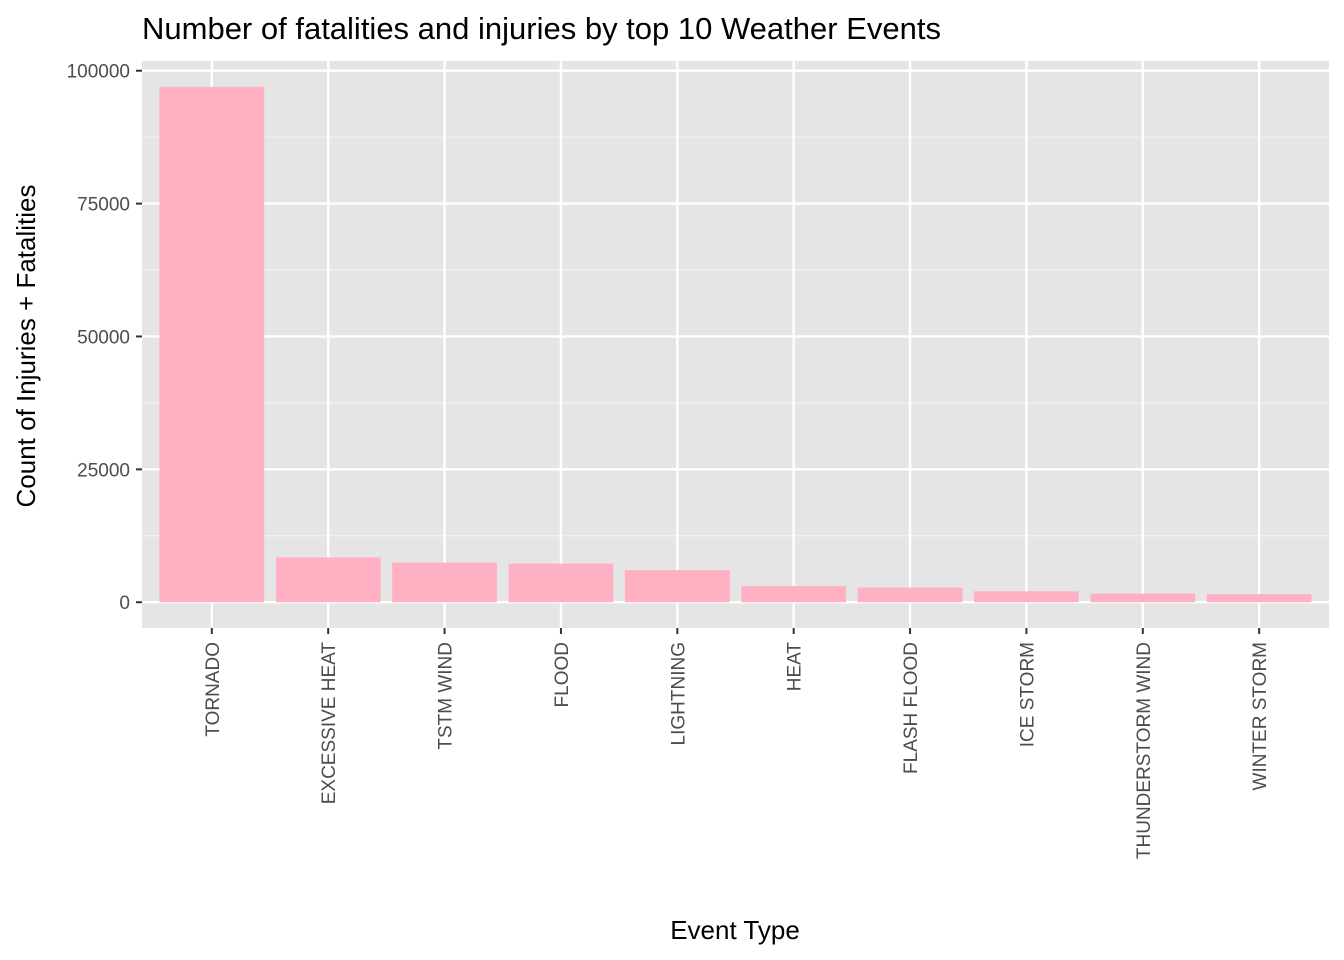 The image size is (1344, 960). Describe the element at coordinates (911, 708) in the screenshot. I see `x-tick-label: FLASH FLOOD` at that location.